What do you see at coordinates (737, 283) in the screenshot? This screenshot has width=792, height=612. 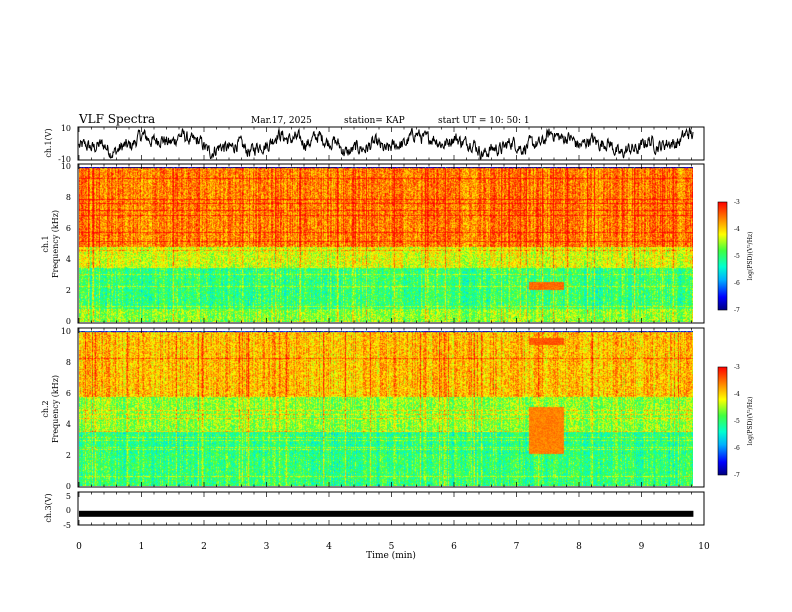 I see `ch1-cb-tick-m6: -6` at bounding box center [737, 283].